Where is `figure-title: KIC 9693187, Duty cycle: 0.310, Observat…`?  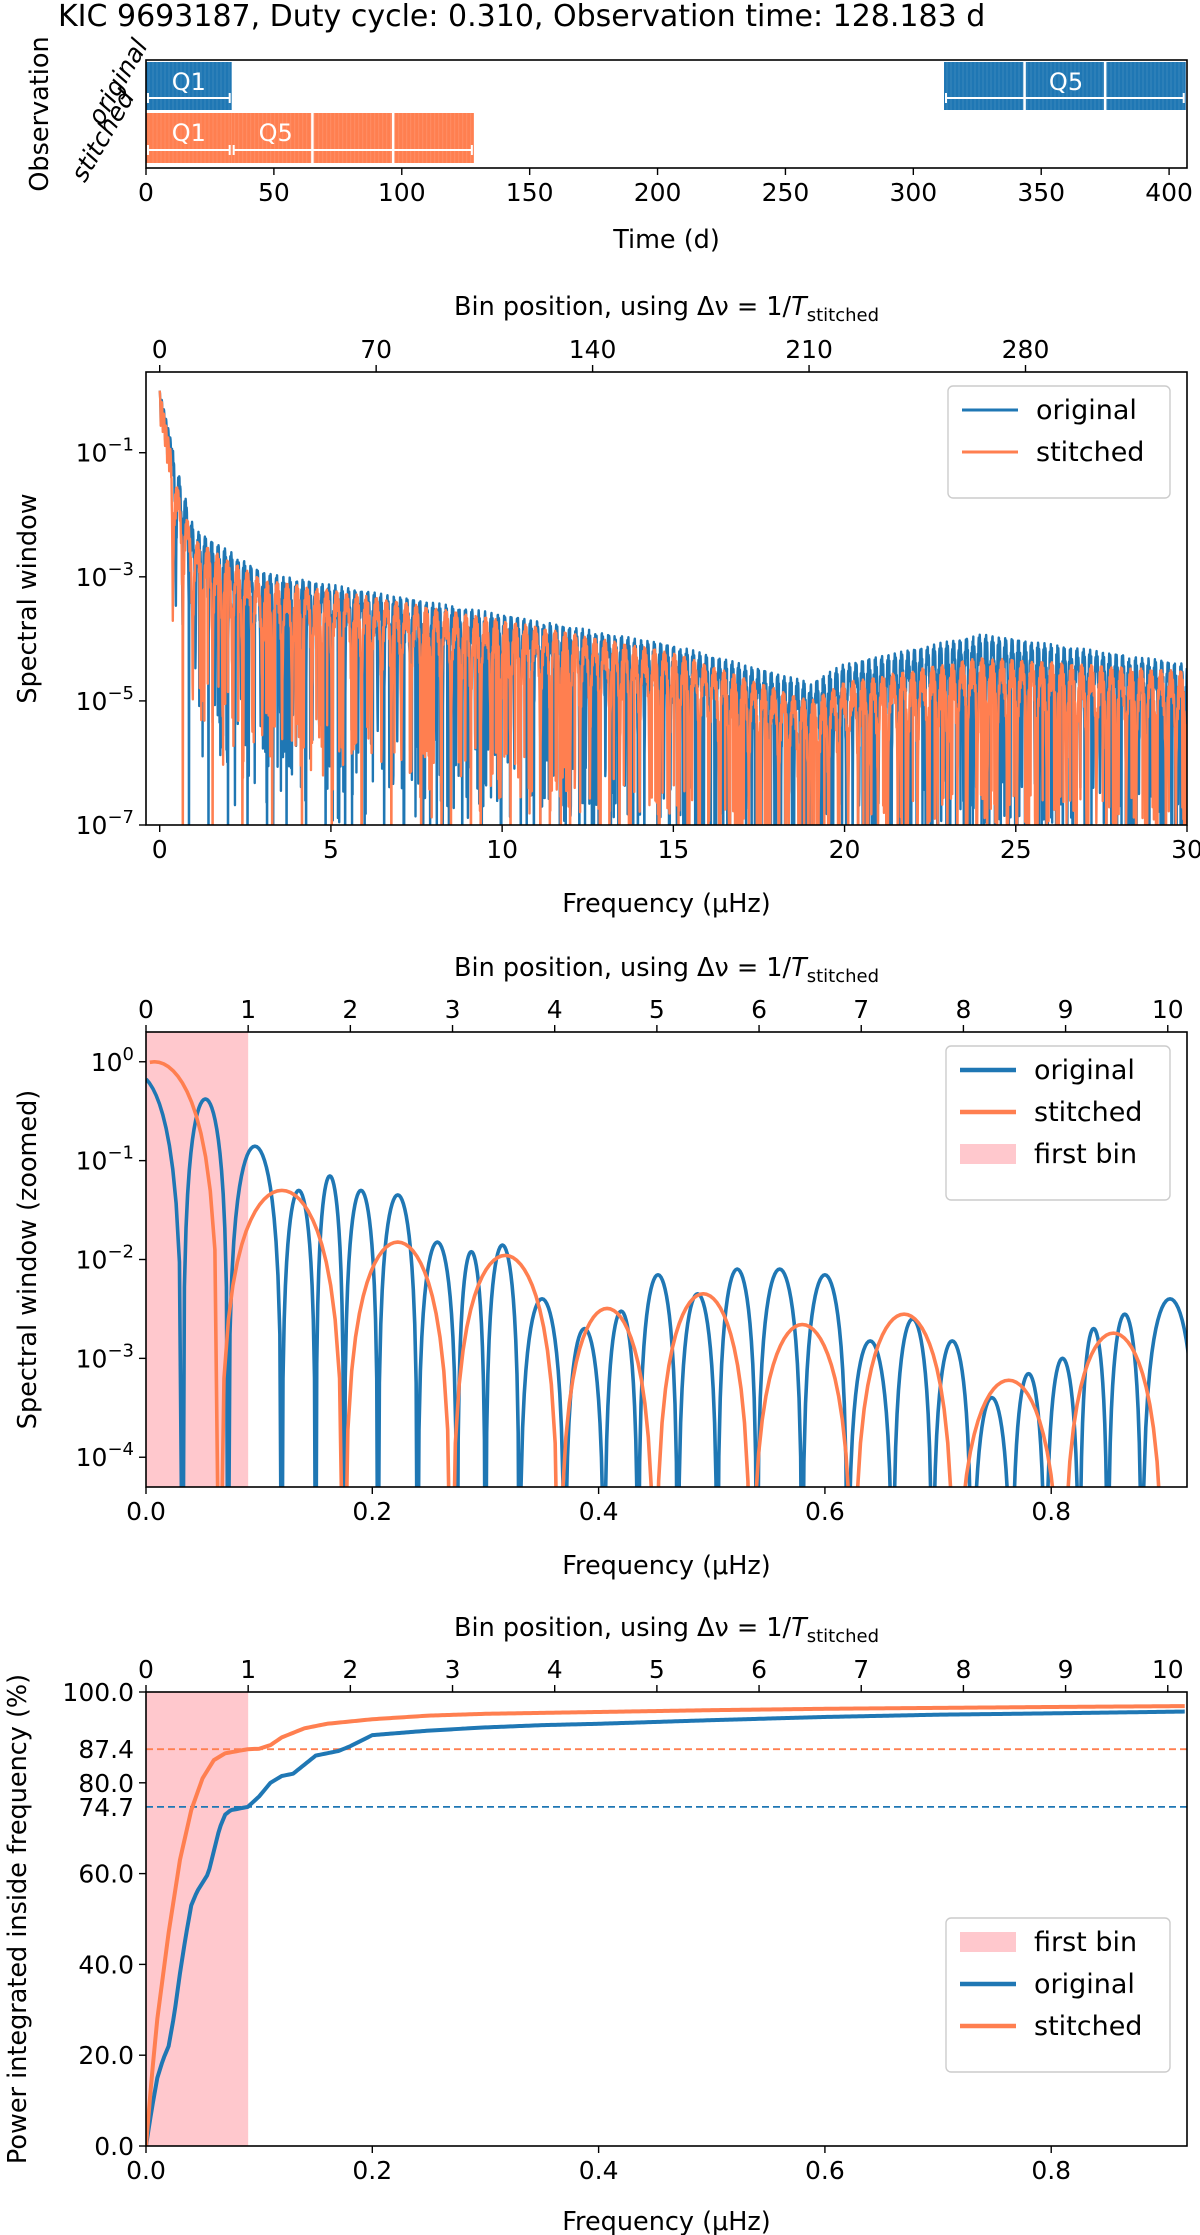
figure-title: KIC 9693187, Duty cycle: 0.310, Observat… is located at coordinates (521, 17).